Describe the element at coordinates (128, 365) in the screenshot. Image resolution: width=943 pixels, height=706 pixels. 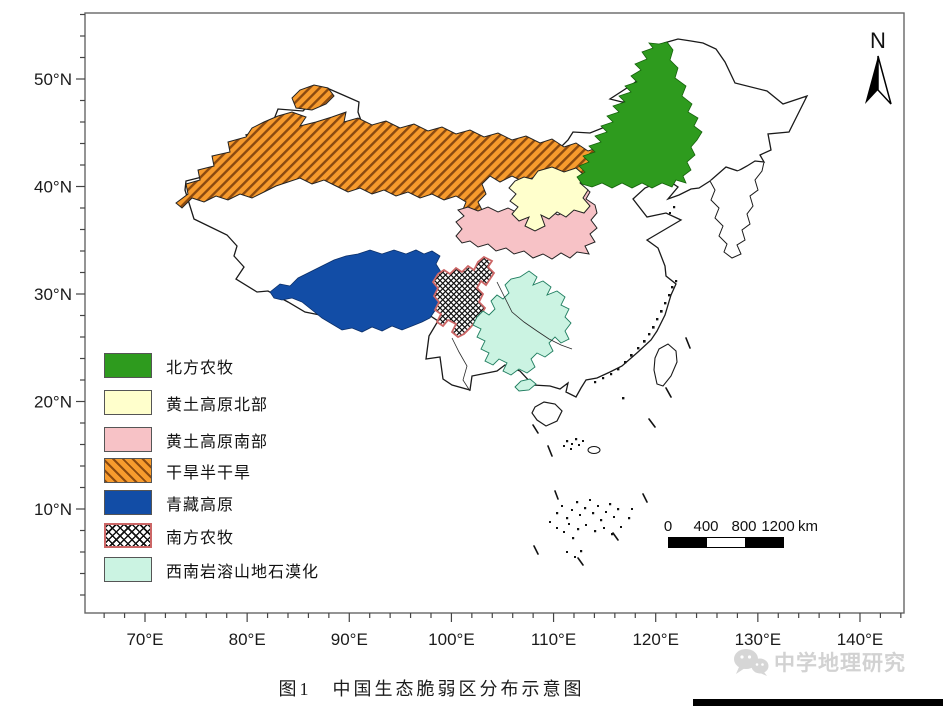
I see `legend-swatch-north-farming` at that location.